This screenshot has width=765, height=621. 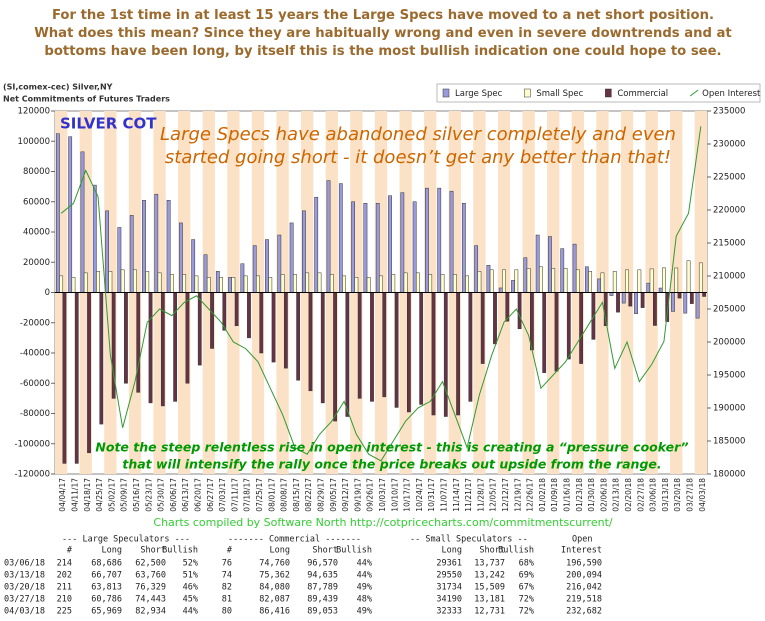 What do you see at coordinates (542, 495) in the screenshot?
I see `x-tick-label: 01/02/18` at bounding box center [542, 495].